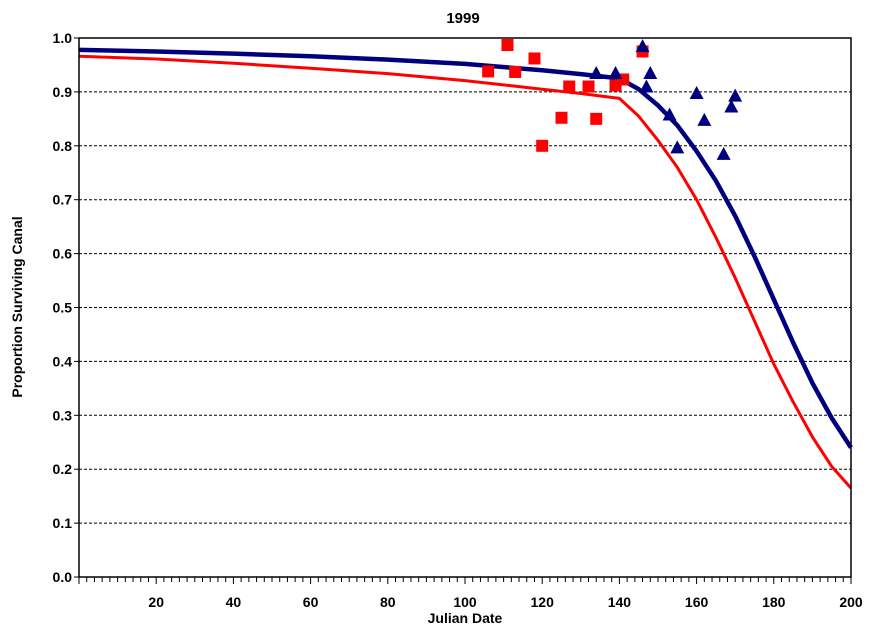 The width and height of the screenshot is (869, 630). Describe the element at coordinates (63, 146) in the screenshot. I see `y-tick-label: 0.8` at that location.